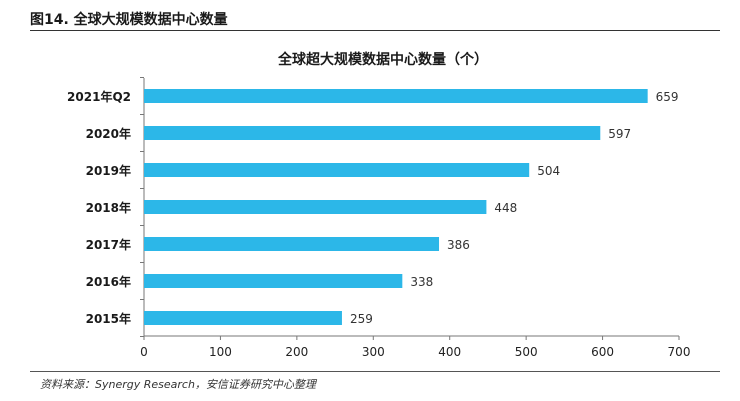  What do you see at coordinates (99, 96) in the screenshot?
I see `y-category-label: 2021年Q2` at bounding box center [99, 96].